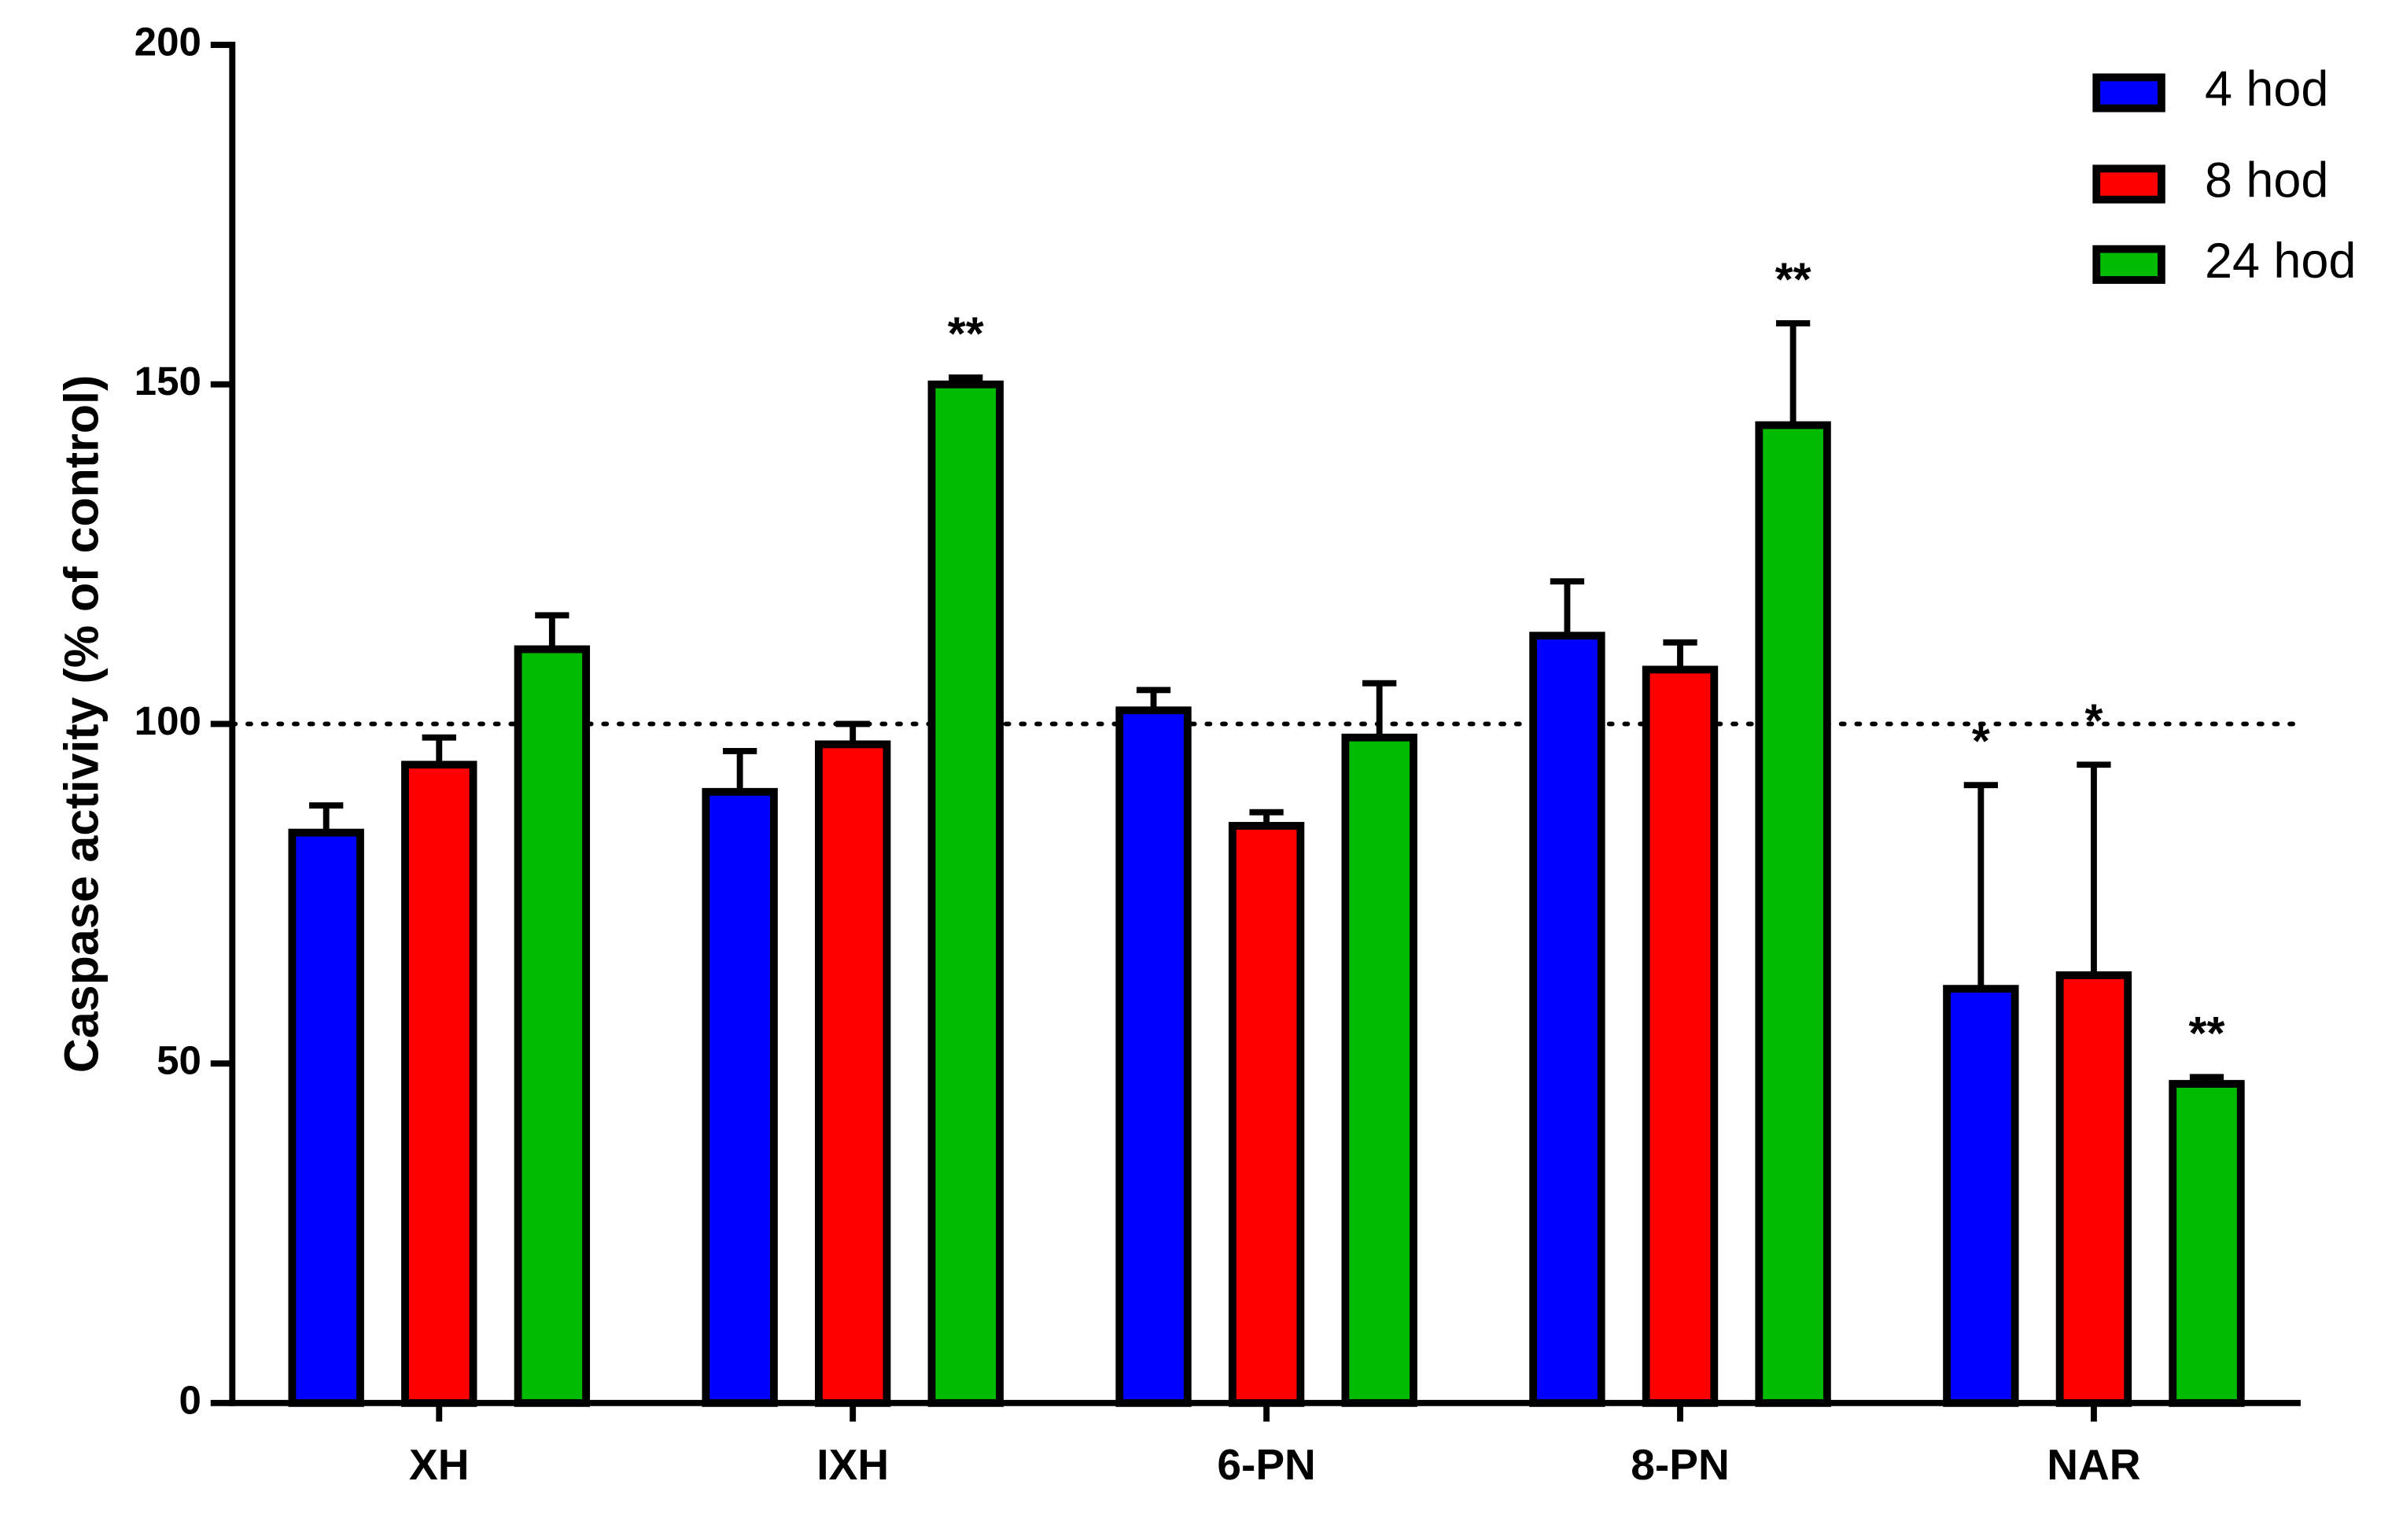 This screenshot has height=1540, width=2403. I want to click on legend-label: 24 hod, so click(2280, 261).